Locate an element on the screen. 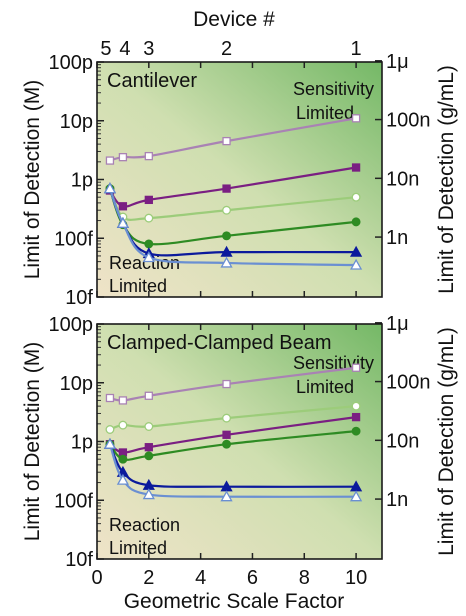  x-tick-label: 4 is located at coordinates (200, 578).